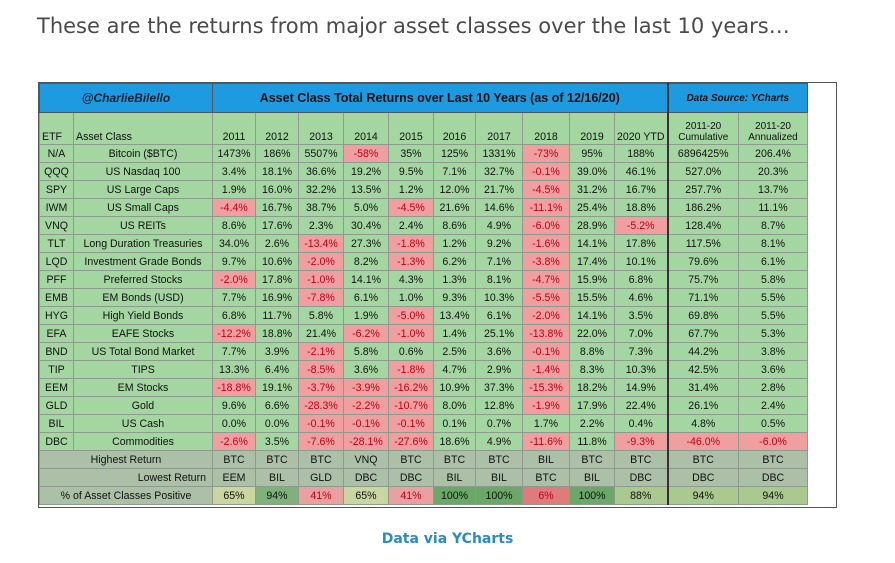 The image size is (895, 563). Describe the element at coordinates (546, 423) in the screenshot. I see `annual-return-cell: 1.7%` at that location.